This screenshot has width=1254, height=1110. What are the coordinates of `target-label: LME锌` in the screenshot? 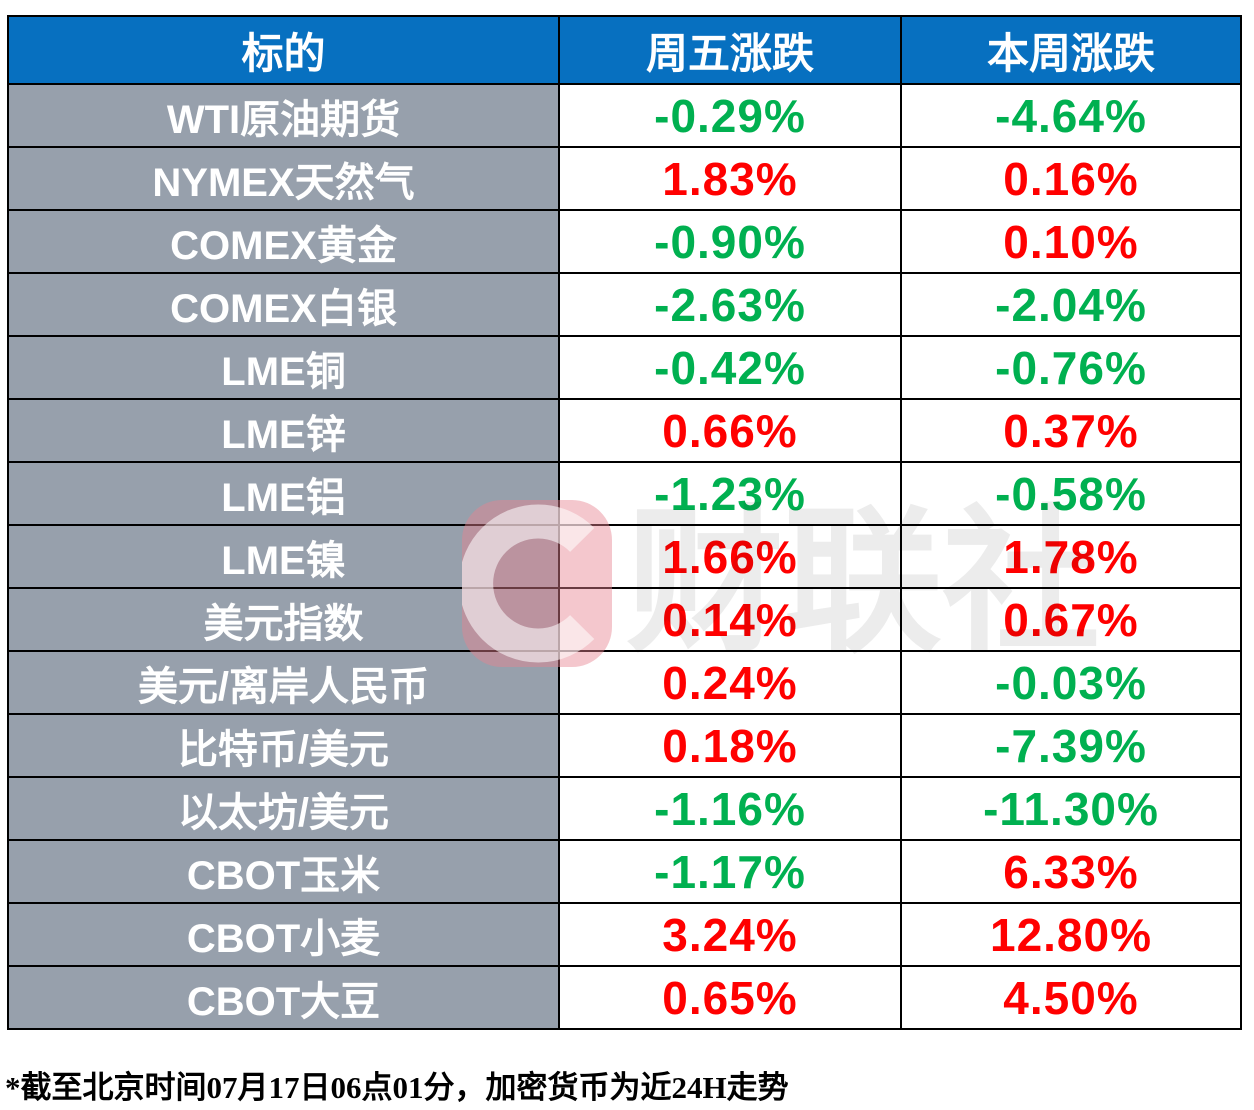 It's located at (283, 430).